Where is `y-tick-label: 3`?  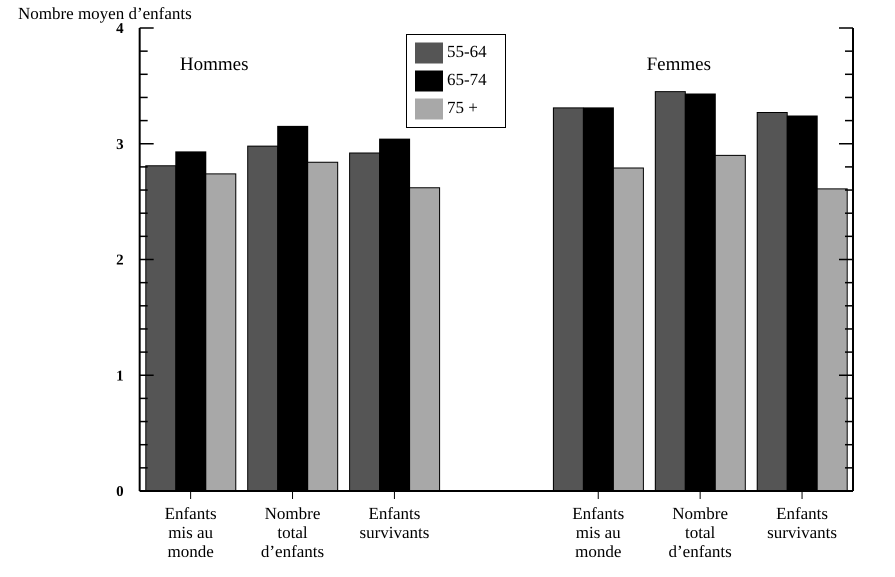 y-tick-label: 3 is located at coordinates (120, 144).